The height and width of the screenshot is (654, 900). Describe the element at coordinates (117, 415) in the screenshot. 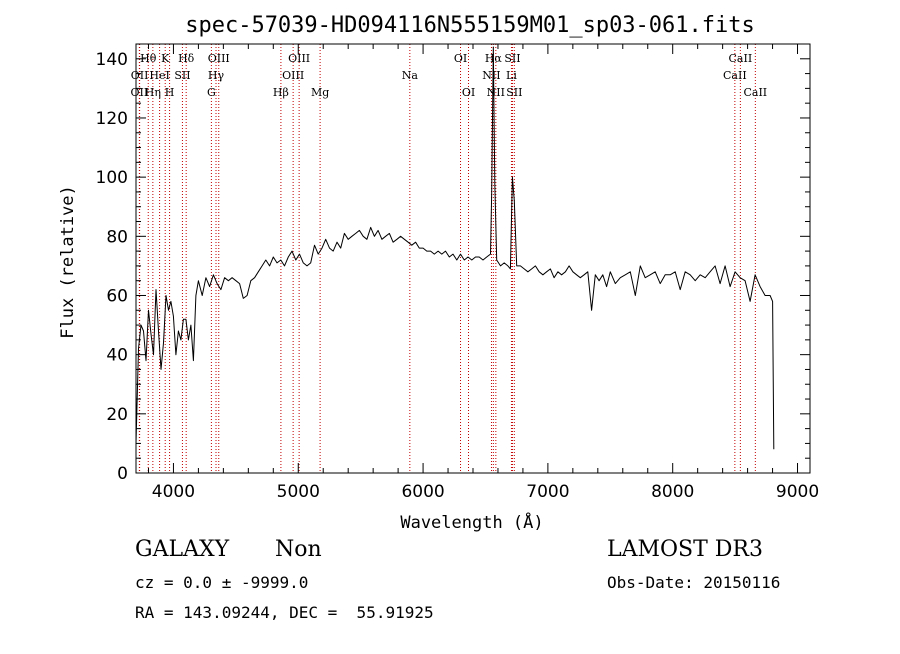

I see `y-tick-label: 20` at that location.